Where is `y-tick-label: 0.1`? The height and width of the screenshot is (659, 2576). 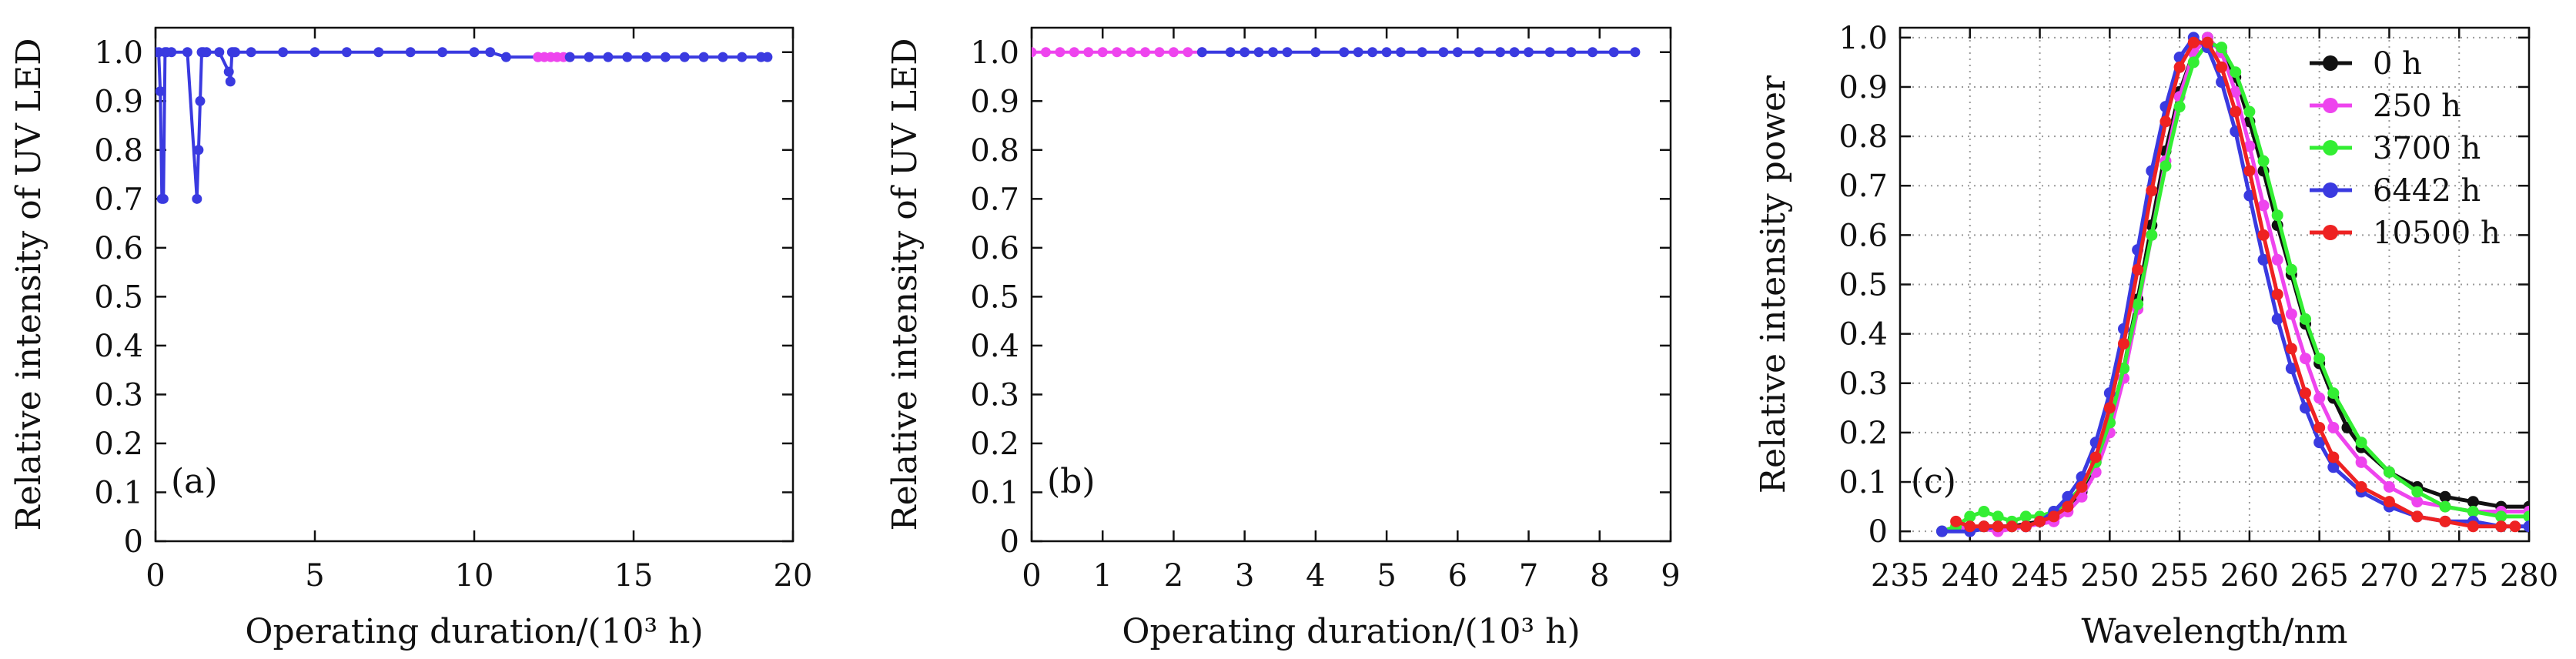 y-tick-label: 0.1 is located at coordinates (995, 492).